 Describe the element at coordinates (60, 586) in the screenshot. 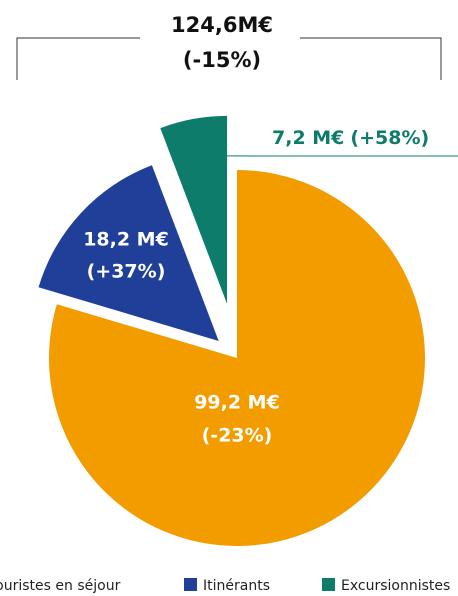

I see `legend-label: Touristes en séjour` at that location.